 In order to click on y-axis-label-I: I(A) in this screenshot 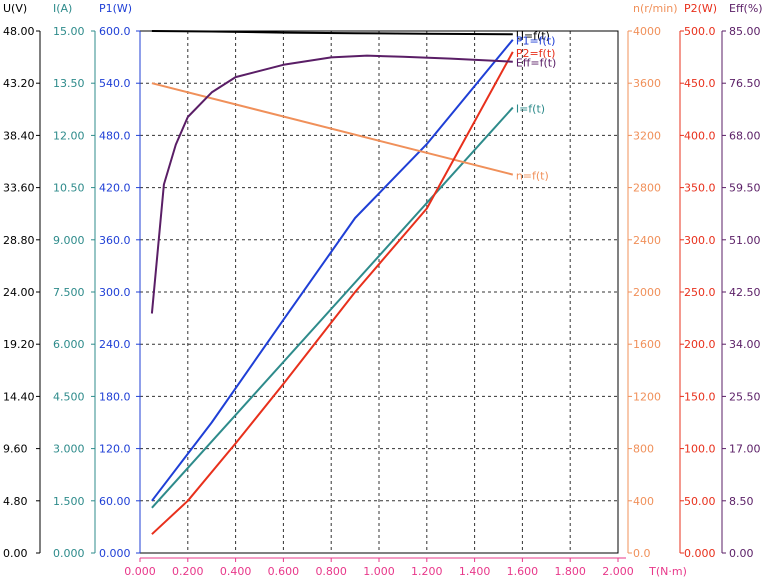, I will do `click(62, 8)`.